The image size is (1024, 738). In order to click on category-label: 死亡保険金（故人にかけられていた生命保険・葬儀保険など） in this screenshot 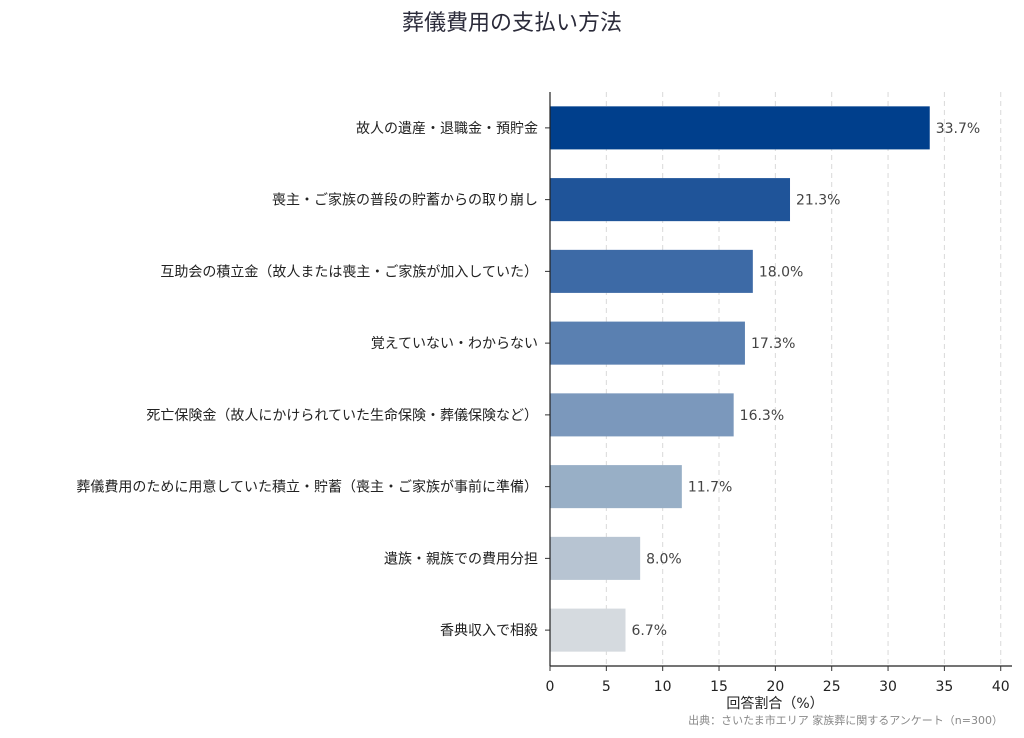, I will do `click(342, 415)`.